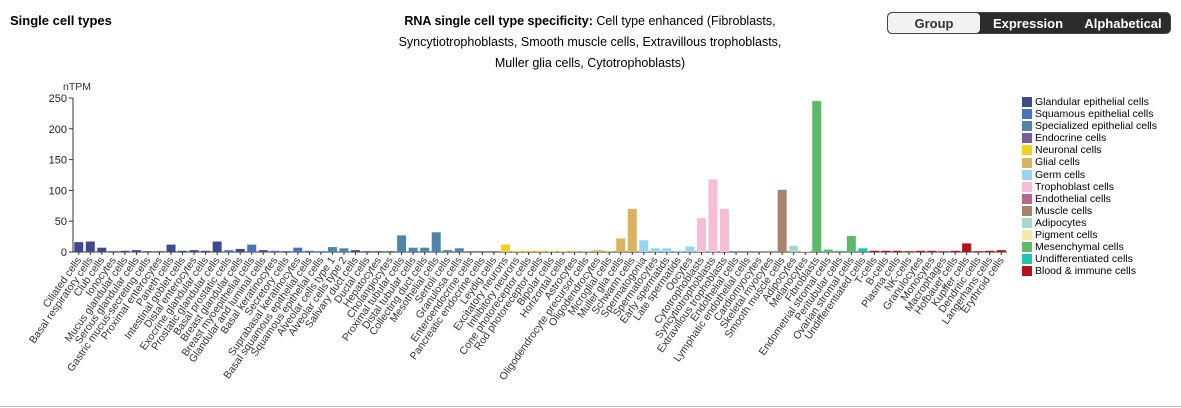  I want to click on legend-item: Endocrine cells, so click(1089, 138).